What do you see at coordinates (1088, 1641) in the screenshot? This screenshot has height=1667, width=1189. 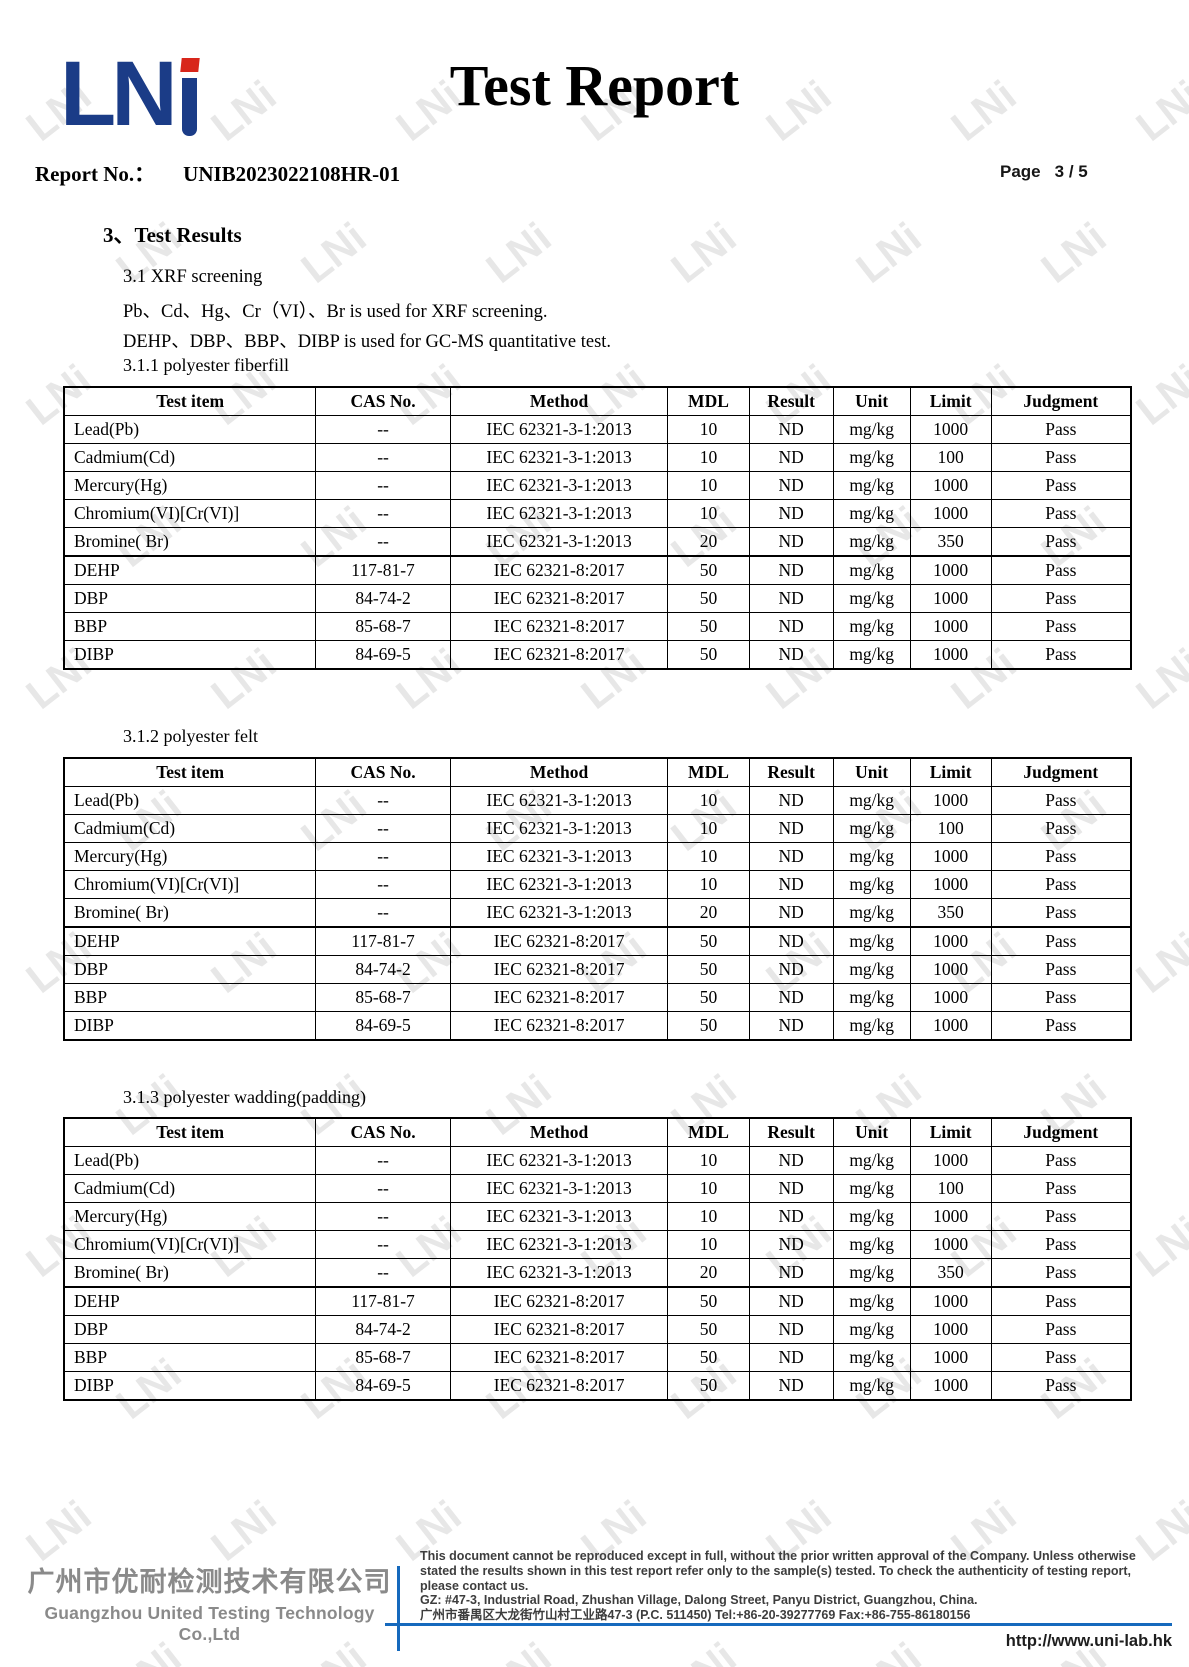 I see `footer-website-url: http://www.uni-lab.hk` at bounding box center [1088, 1641].